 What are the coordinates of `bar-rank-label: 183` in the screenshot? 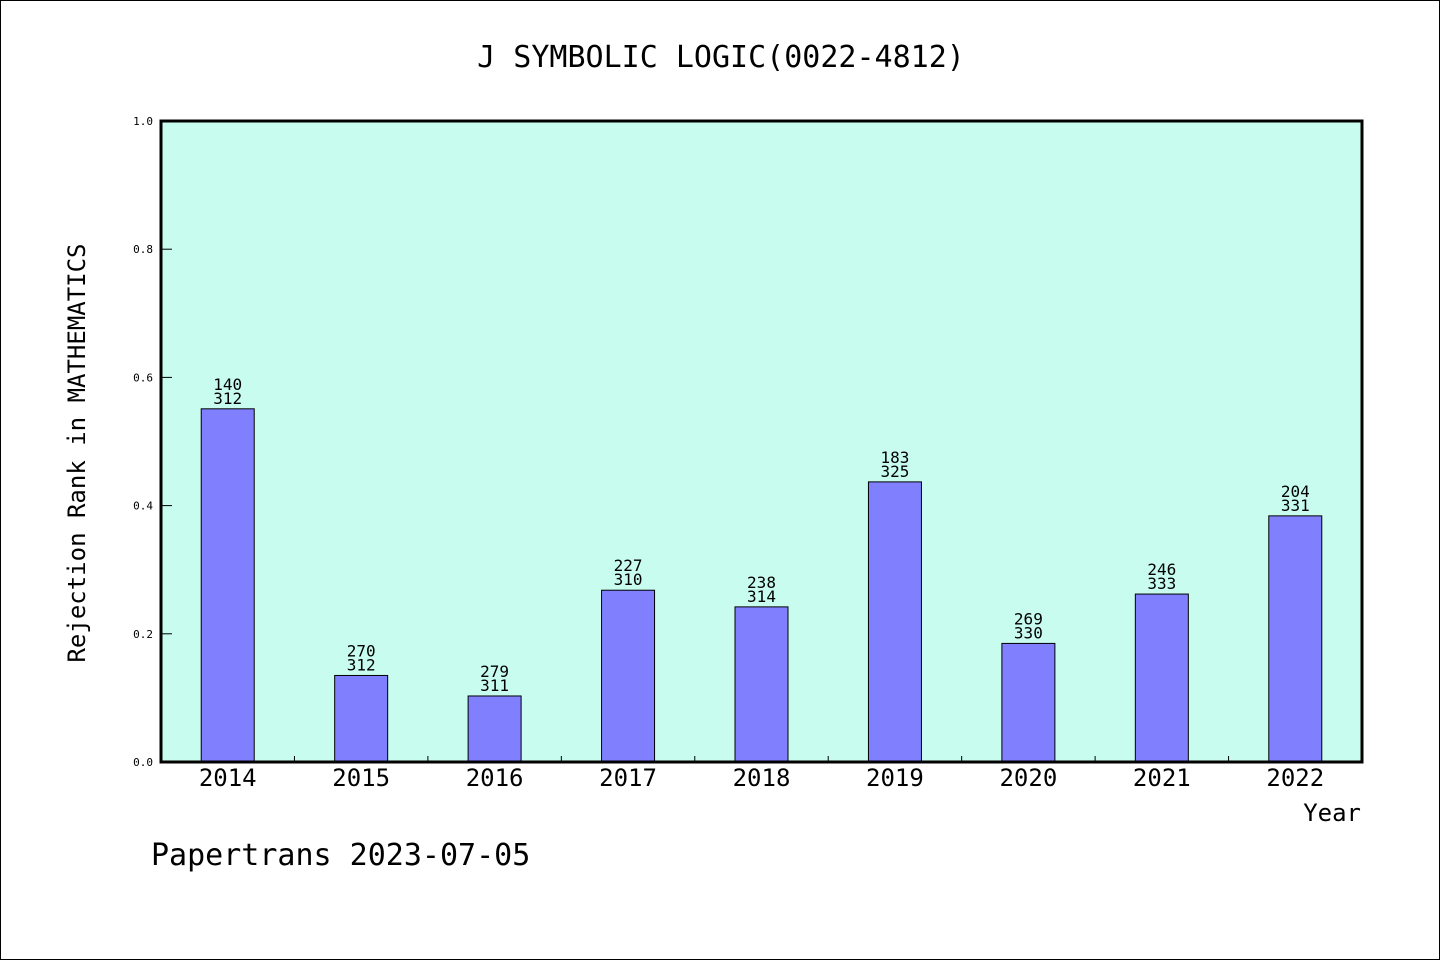 It's located at (894, 457).